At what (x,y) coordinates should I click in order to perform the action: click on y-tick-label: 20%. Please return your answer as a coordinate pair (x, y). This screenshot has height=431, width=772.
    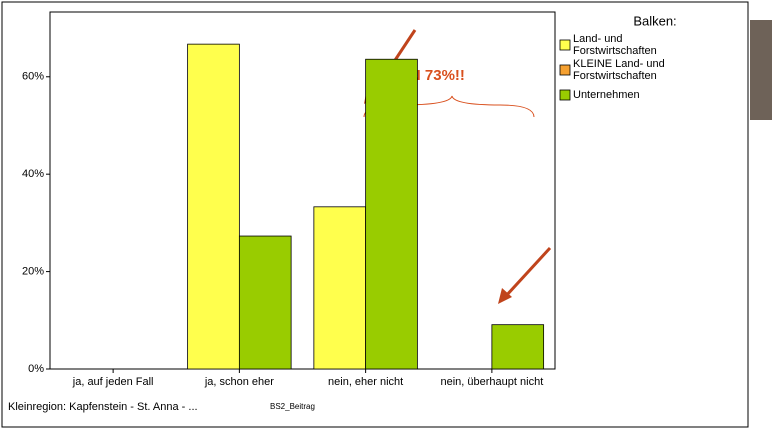
    Looking at the image, I should click on (33, 271).